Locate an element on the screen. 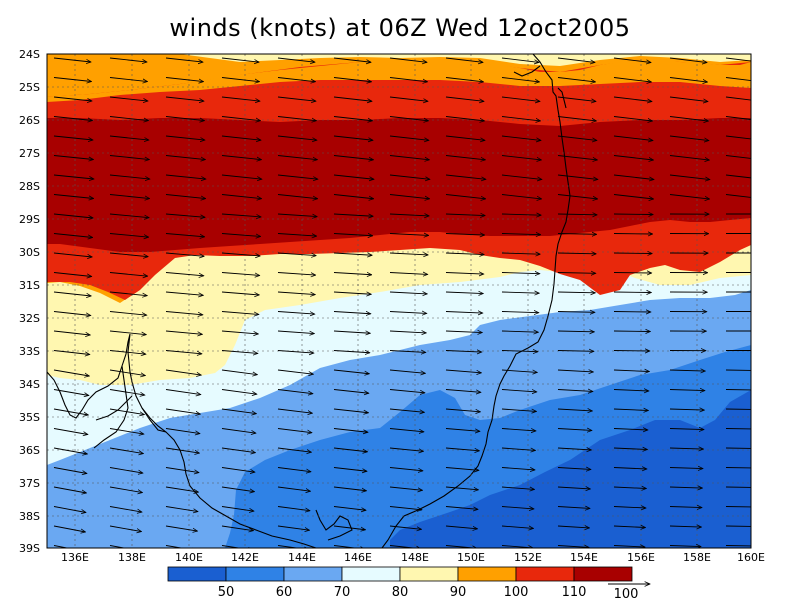  colorbar-swatch is located at coordinates (197, 574).